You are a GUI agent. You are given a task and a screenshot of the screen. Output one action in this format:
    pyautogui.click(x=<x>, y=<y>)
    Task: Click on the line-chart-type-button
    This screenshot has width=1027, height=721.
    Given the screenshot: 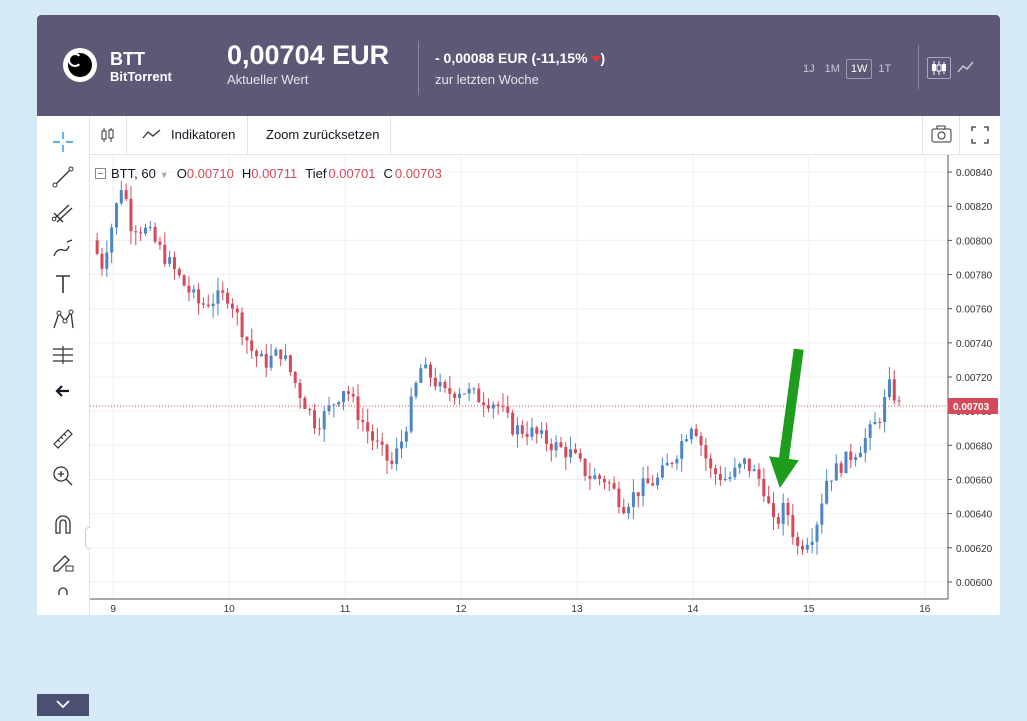 What is the action you would take?
    pyautogui.click(x=966, y=69)
    